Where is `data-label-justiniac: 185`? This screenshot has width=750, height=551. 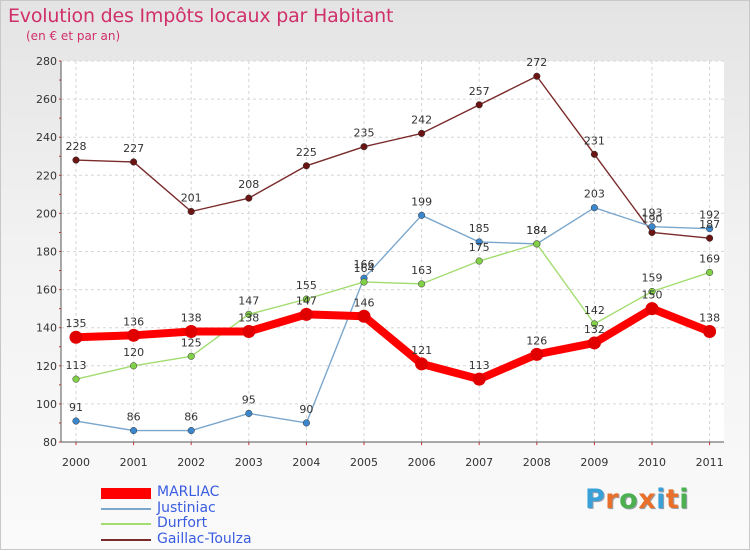 data-label-justiniac: 185 is located at coordinates (479, 228).